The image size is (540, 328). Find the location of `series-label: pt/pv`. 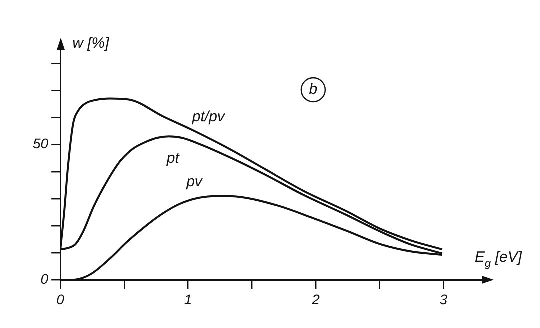

series-label: pt/pv is located at coordinates (208, 117).